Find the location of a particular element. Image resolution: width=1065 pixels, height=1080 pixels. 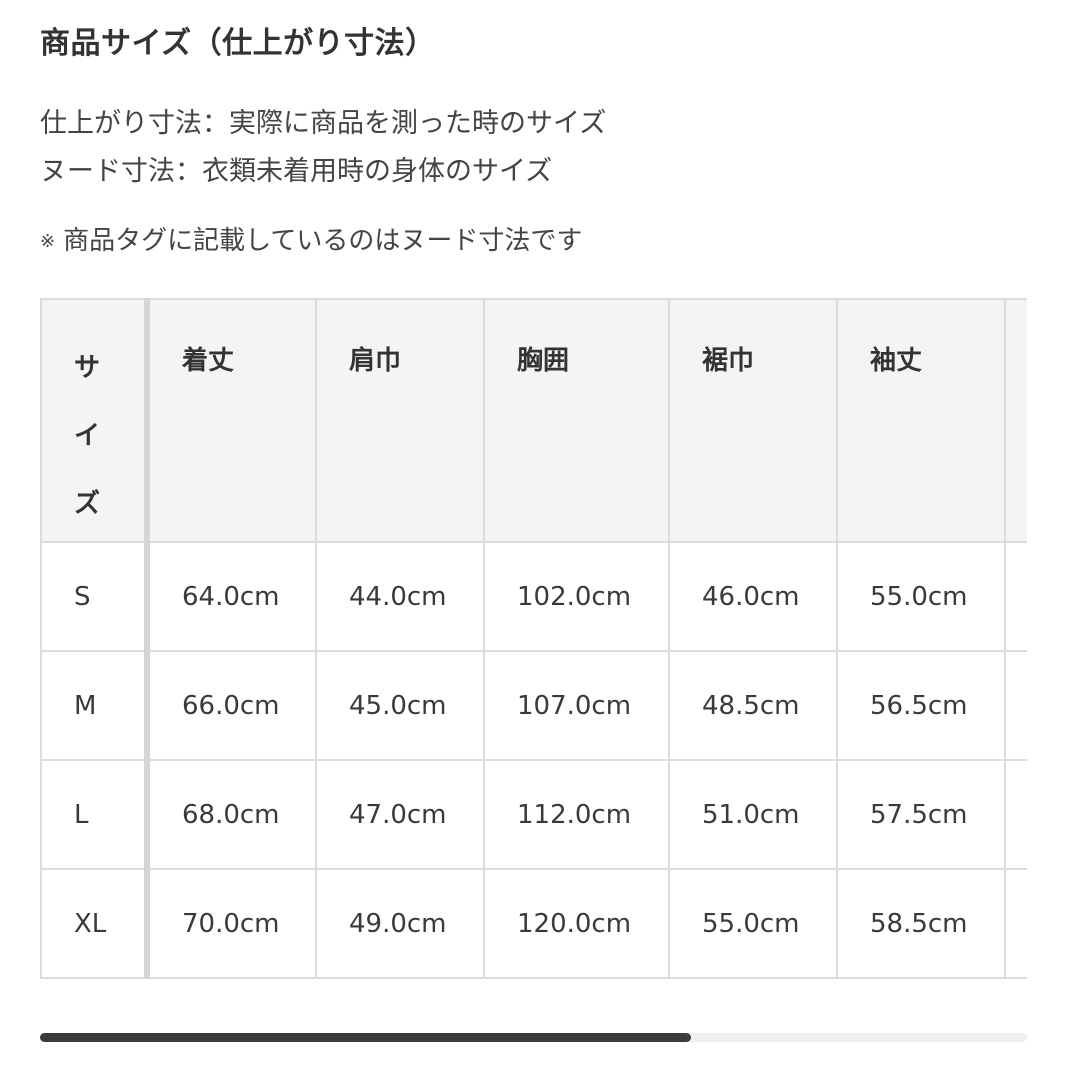

measurement-cell: 57.5cm is located at coordinates (921, 814).